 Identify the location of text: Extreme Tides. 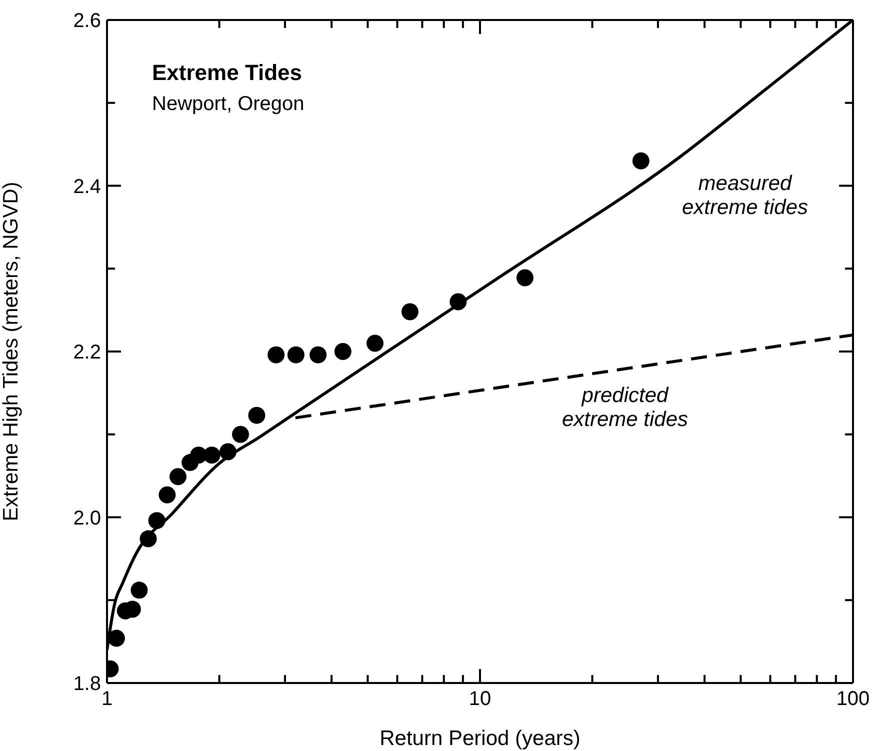
(227, 72).